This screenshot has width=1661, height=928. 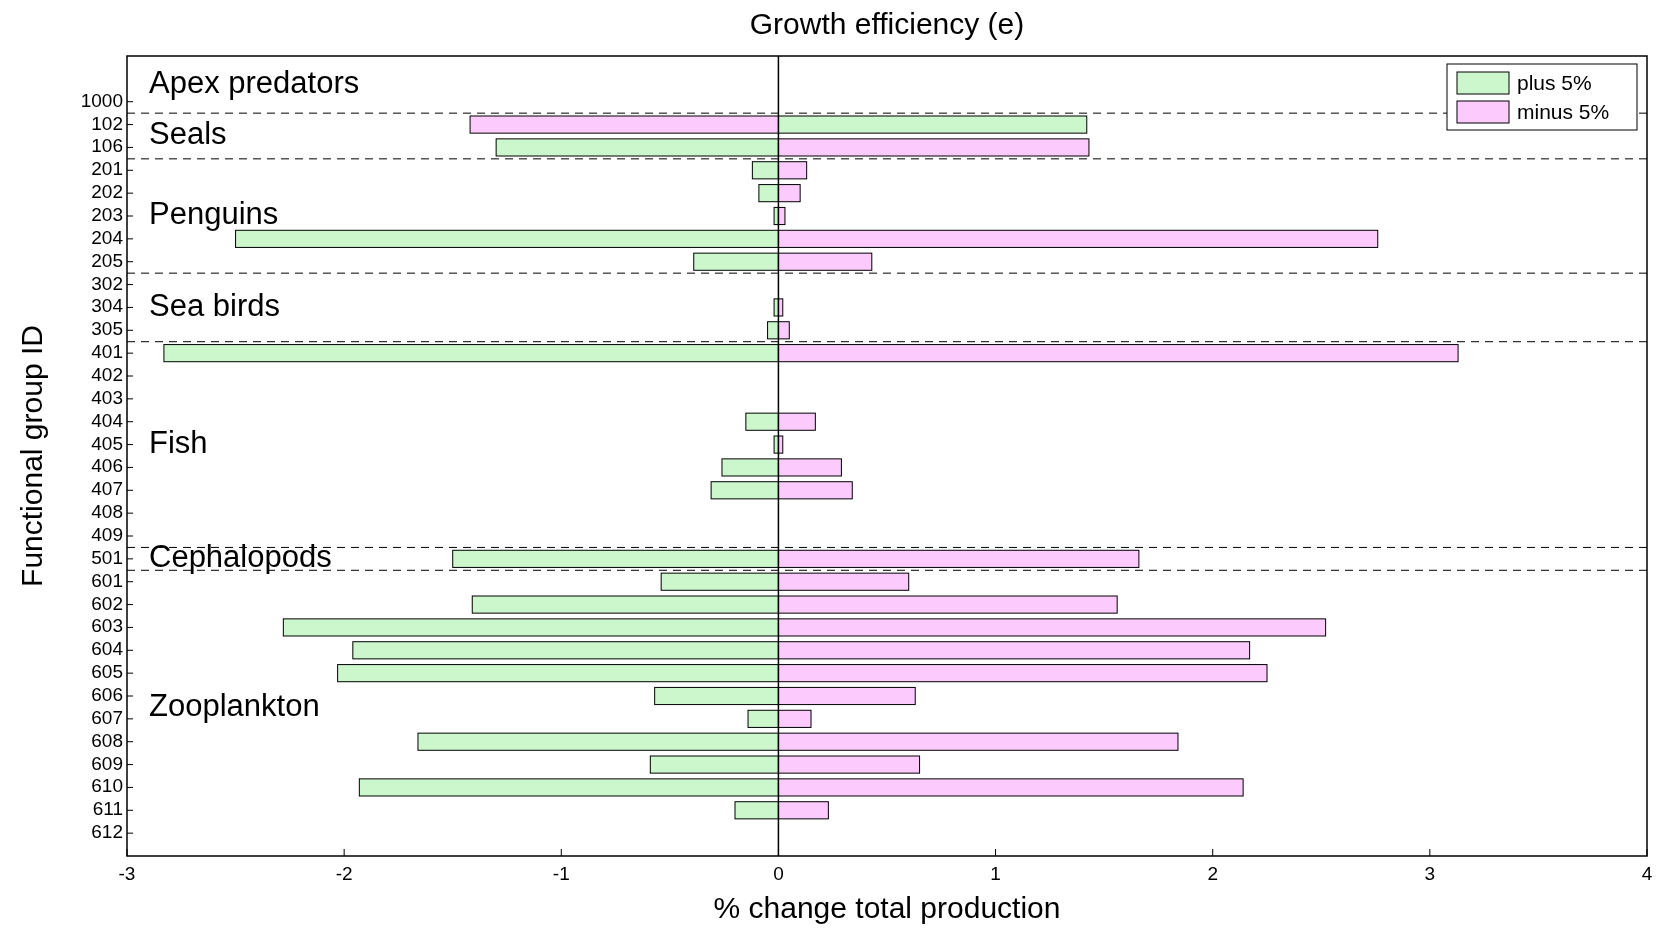 What do you see at coordinates (31, 456) in the screenshot?
I see `y-axis-title: Functional group ID` at bounding box center [31, 456].